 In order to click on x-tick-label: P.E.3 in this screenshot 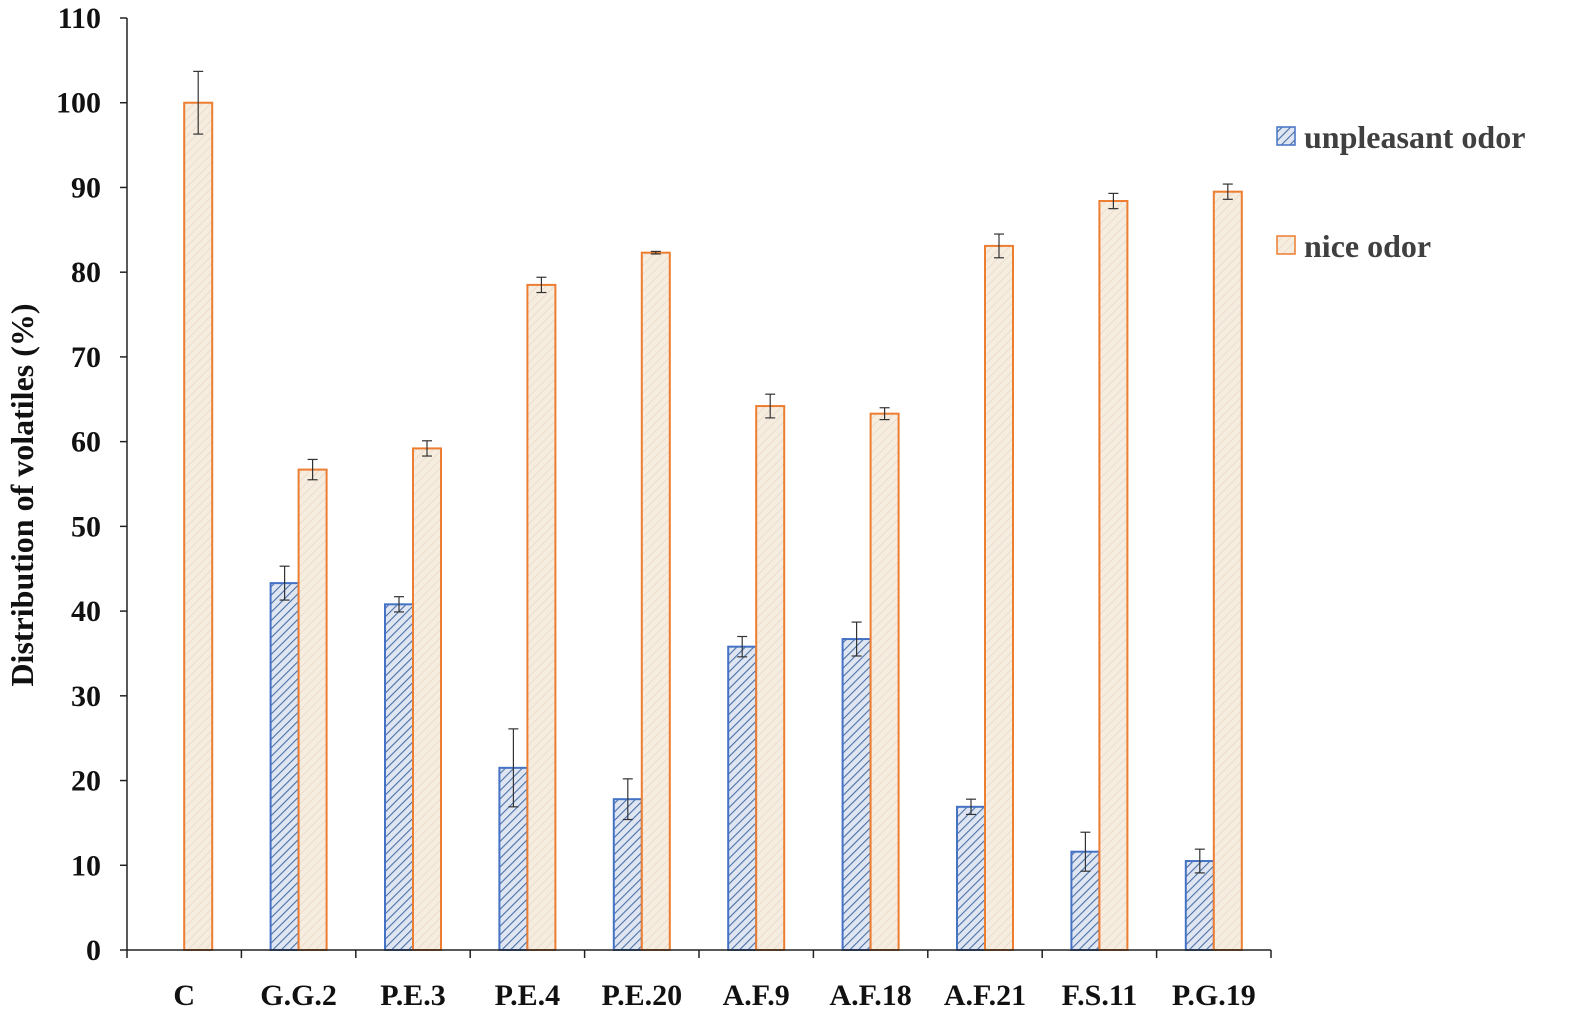, I will do `click(413, 995)`.